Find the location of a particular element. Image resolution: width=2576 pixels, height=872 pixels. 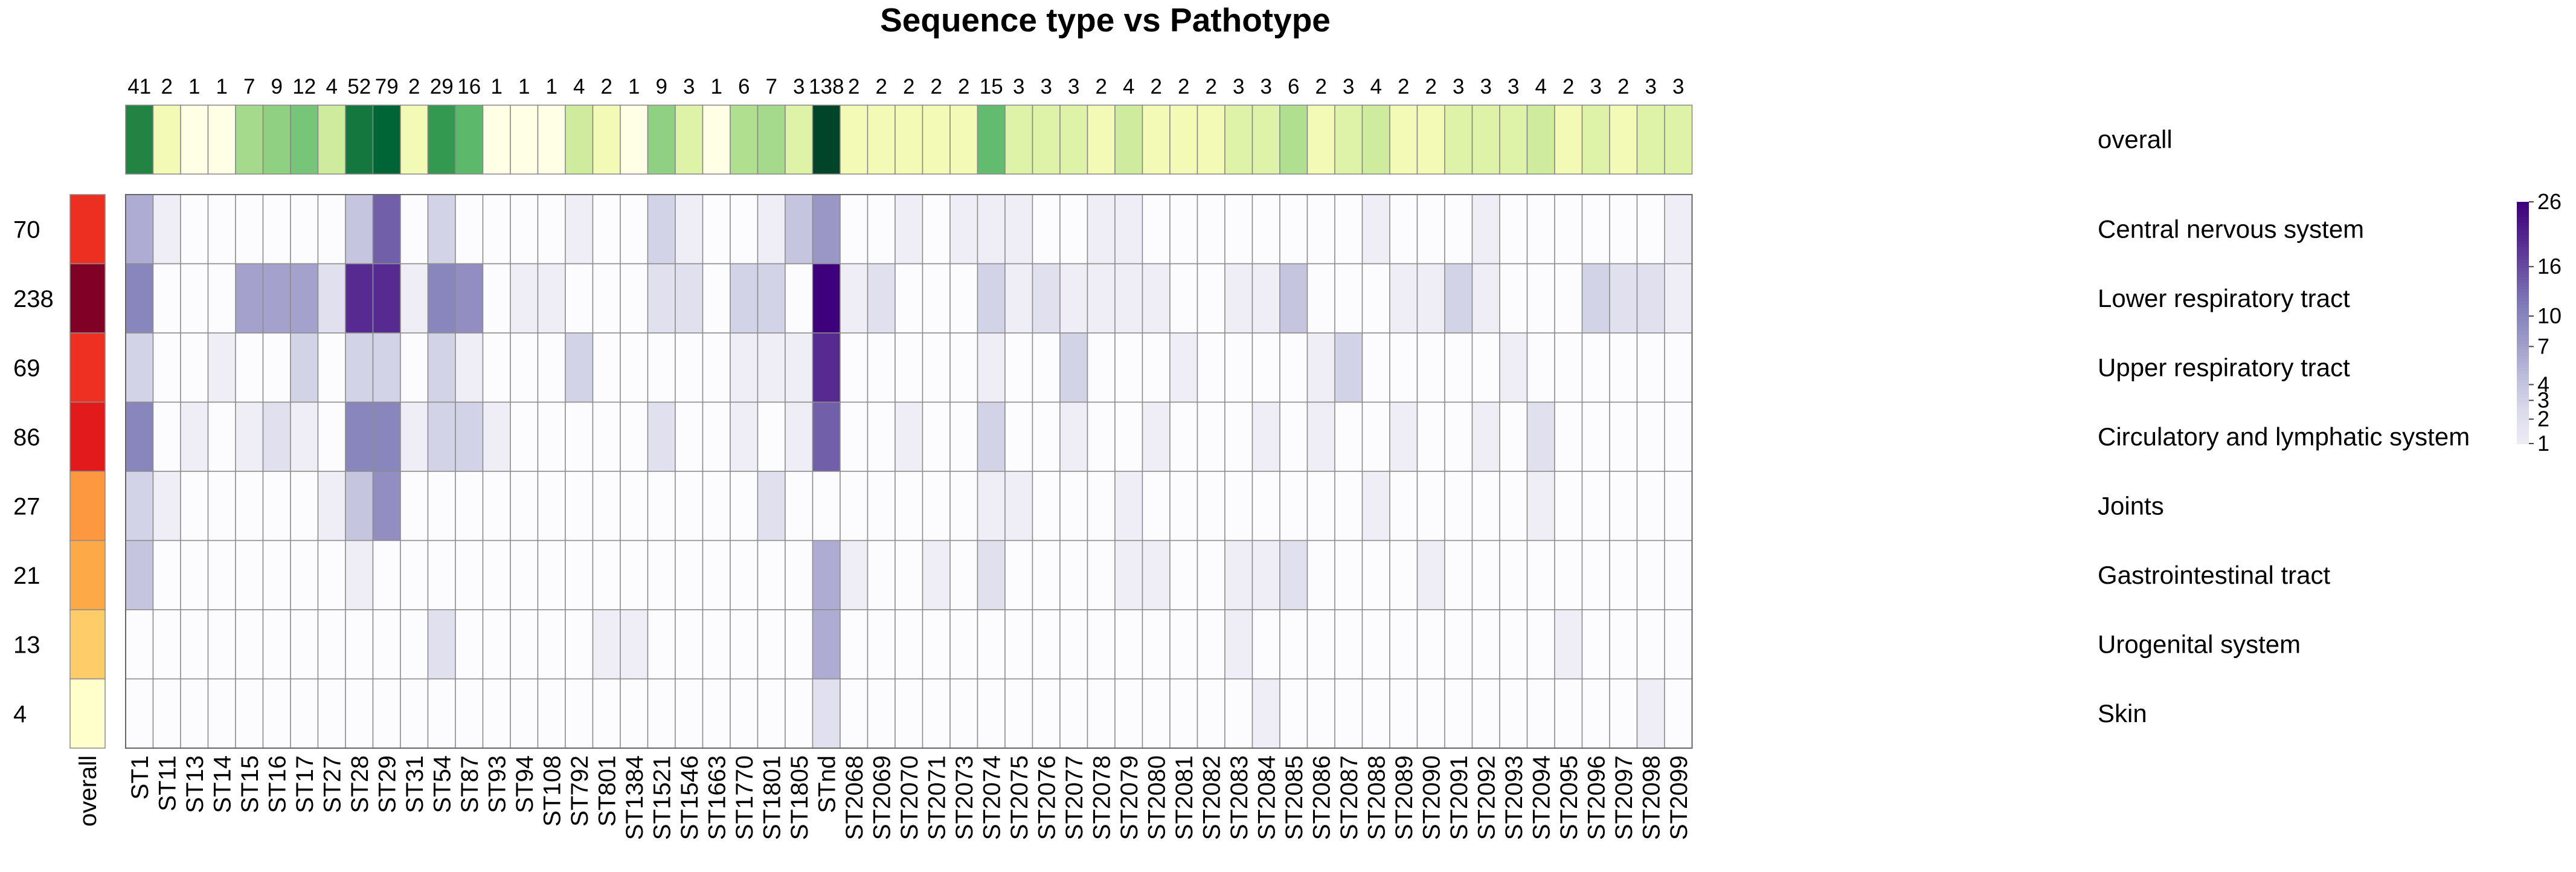

row-total-cell is located at coordinates (88, 367).